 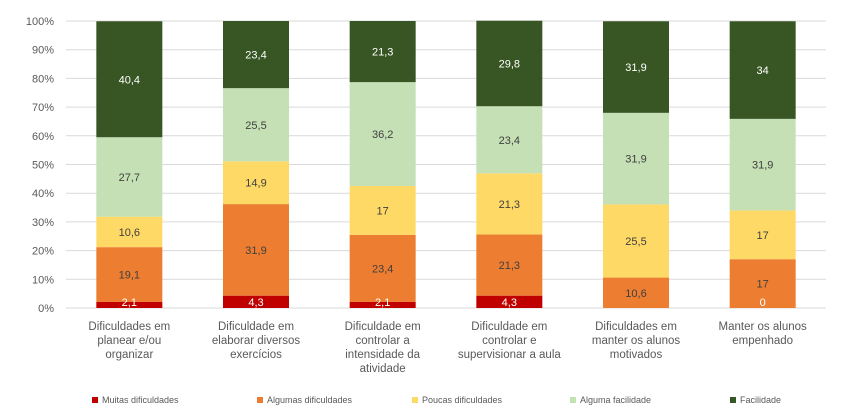 What do you see at coordinates (636, 341) in the screenshot?
I see `category-label: Dificuldades em manter os alunos motivados` at bounding box center [636, 341].